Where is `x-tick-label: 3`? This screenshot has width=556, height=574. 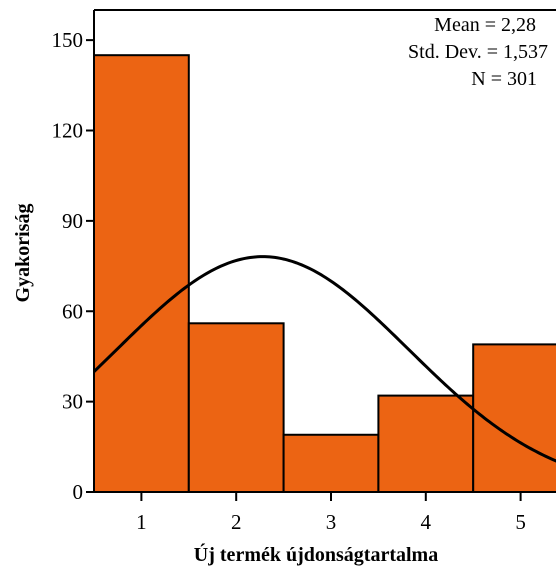
x-tick-label: 3 is located at coordinates (331, 522).